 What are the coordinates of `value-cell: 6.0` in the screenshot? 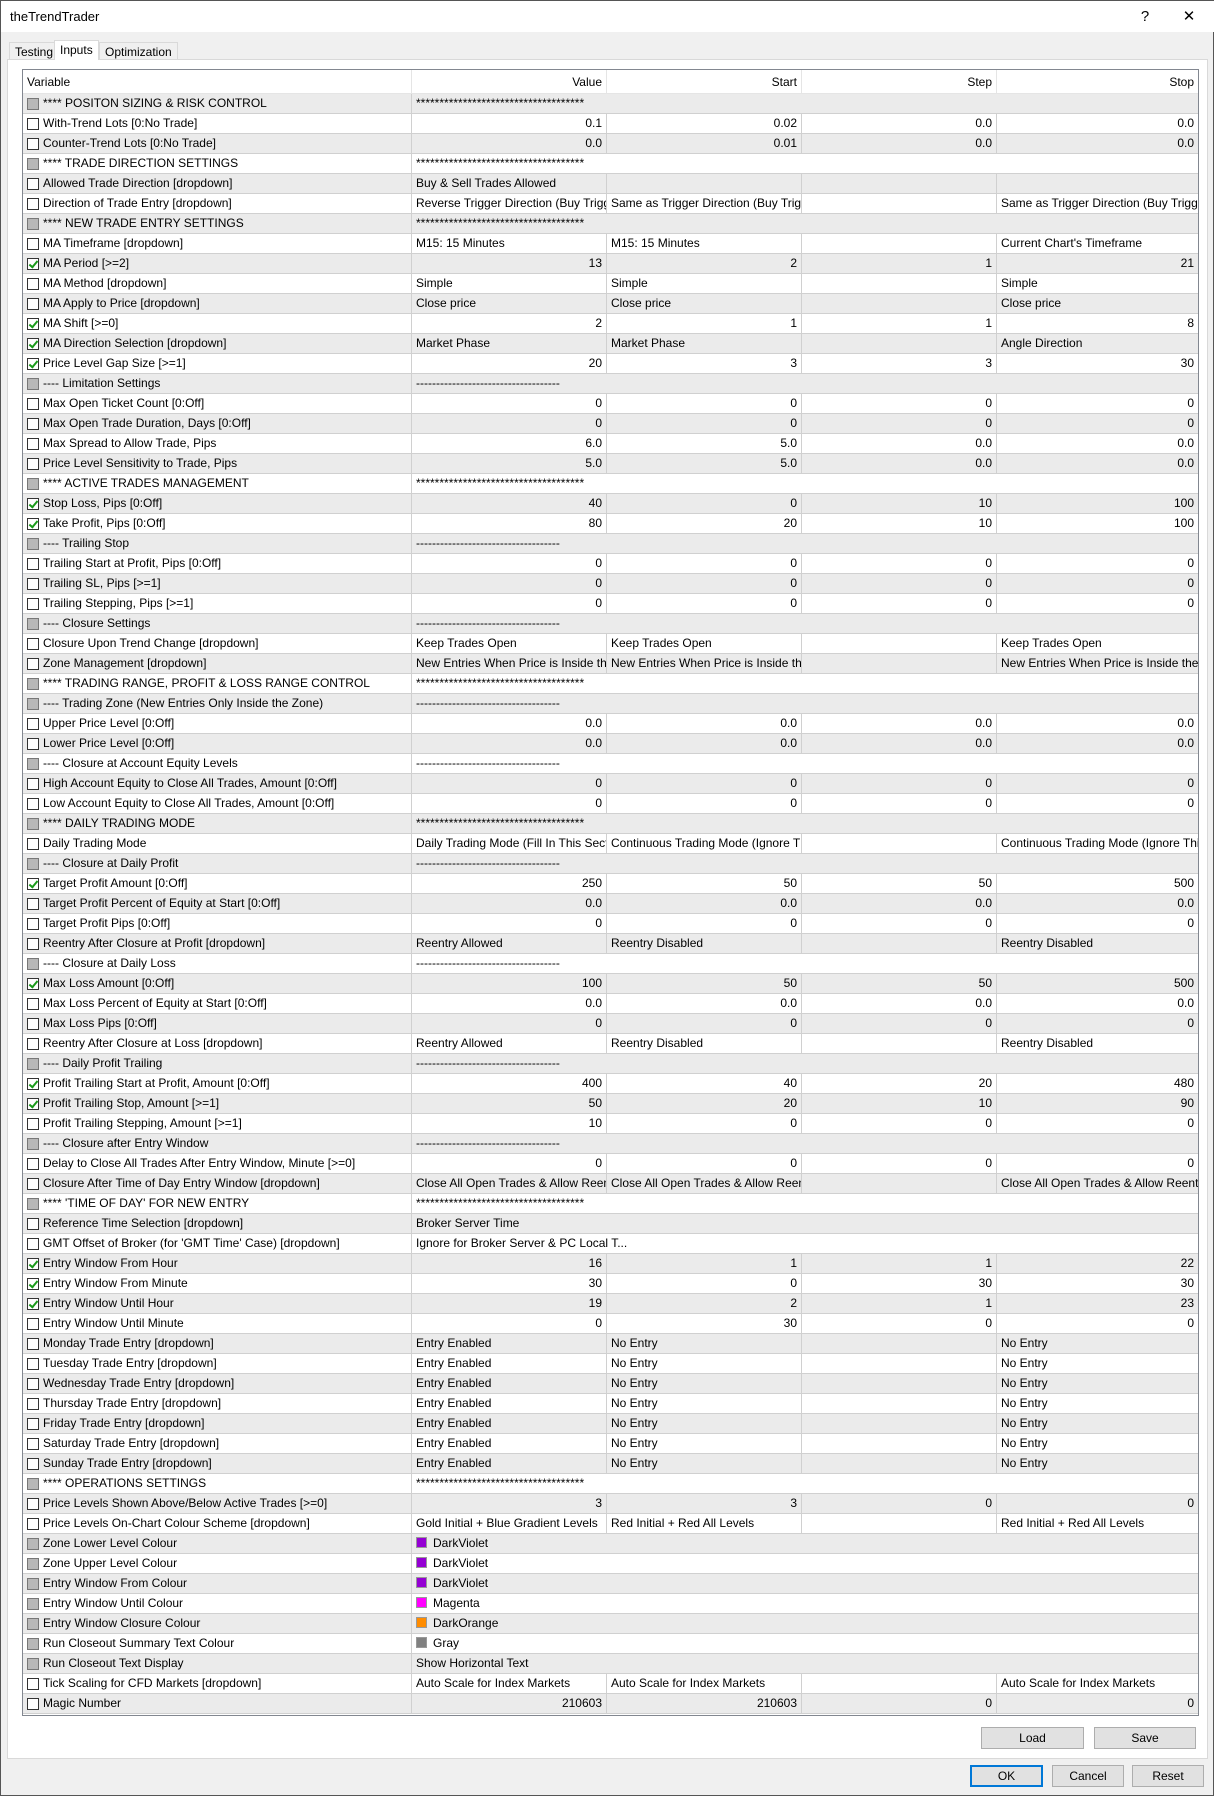 It's located at (509, 443).